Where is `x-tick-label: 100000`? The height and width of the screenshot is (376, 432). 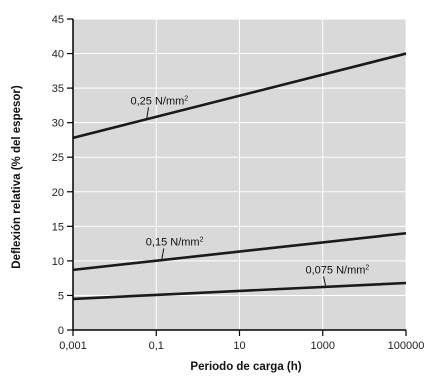 x-tick-label: 100000 is located at coordinates (406, 346).